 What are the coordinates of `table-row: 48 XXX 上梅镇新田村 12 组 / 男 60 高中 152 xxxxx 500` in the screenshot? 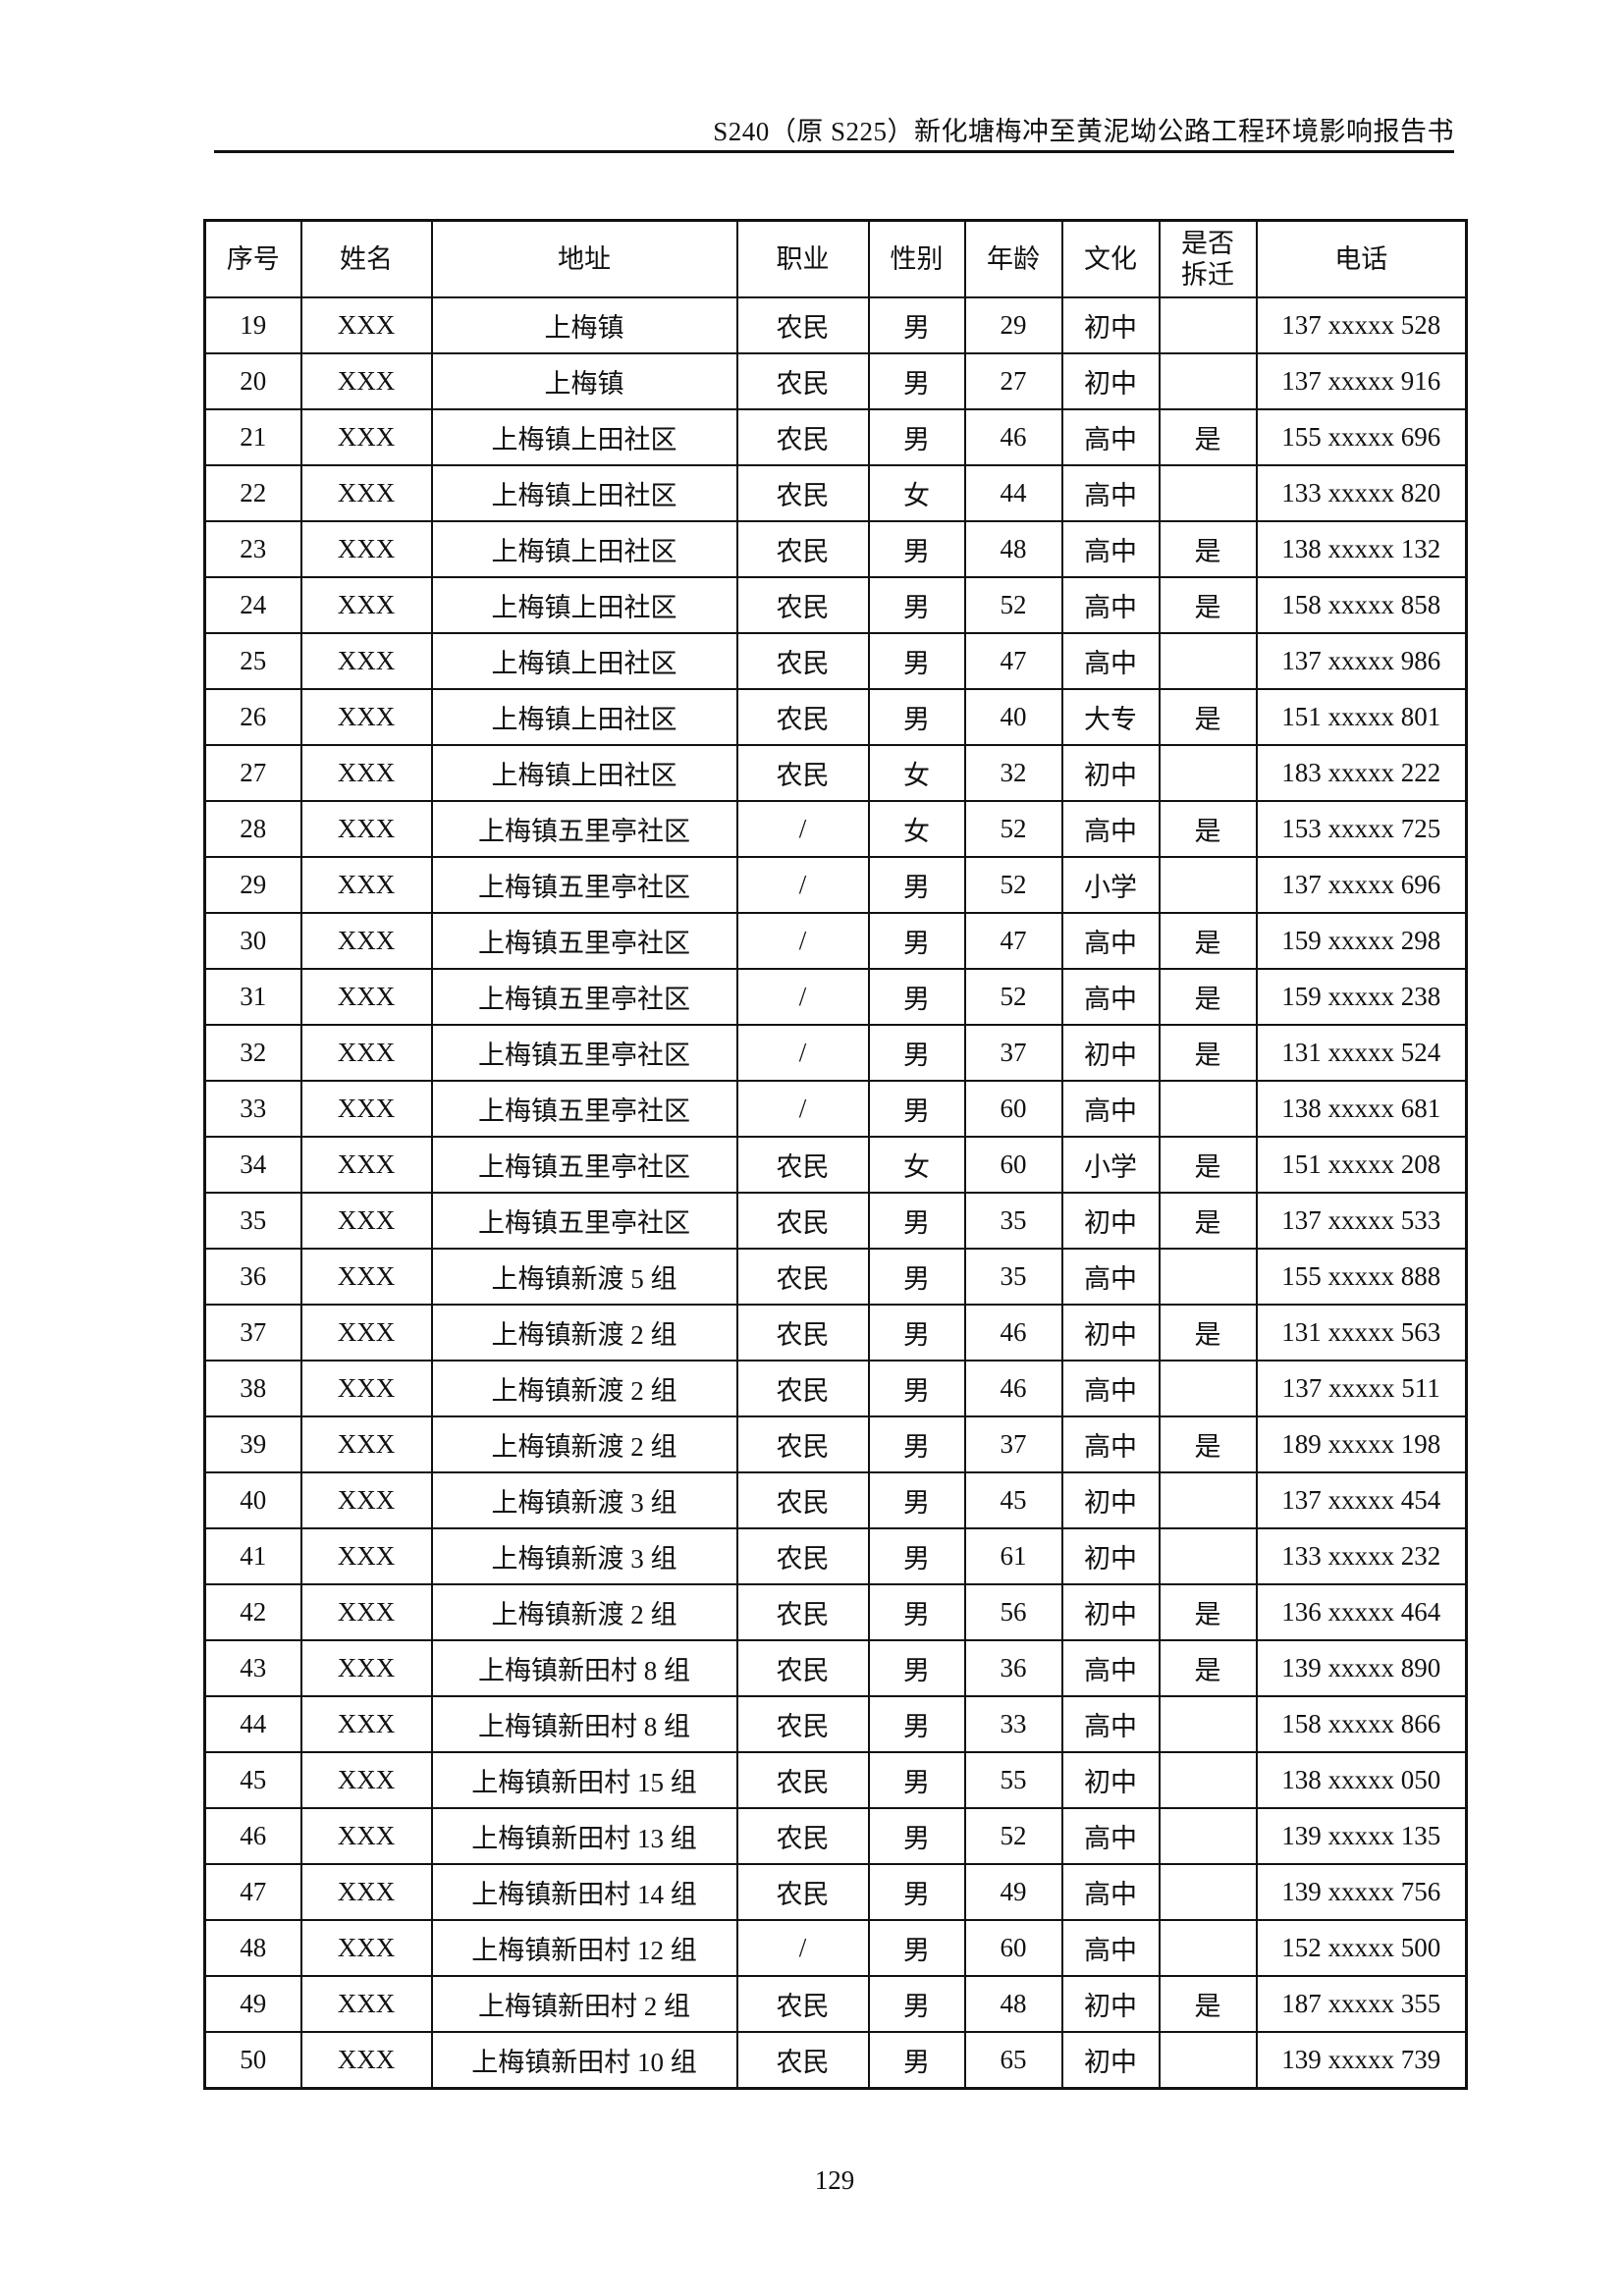 It's located at (835, 1948).